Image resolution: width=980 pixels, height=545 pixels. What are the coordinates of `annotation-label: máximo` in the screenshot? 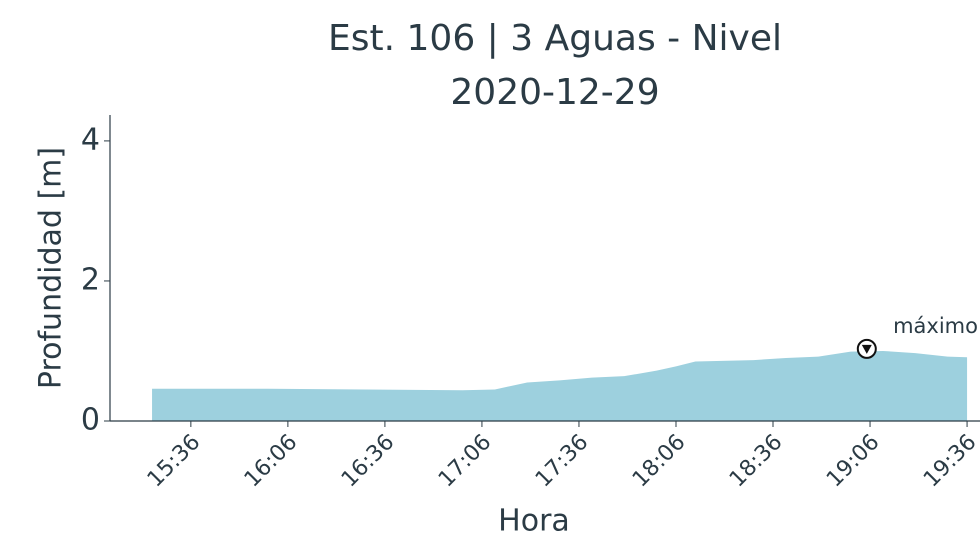 It's located at (935, 326).